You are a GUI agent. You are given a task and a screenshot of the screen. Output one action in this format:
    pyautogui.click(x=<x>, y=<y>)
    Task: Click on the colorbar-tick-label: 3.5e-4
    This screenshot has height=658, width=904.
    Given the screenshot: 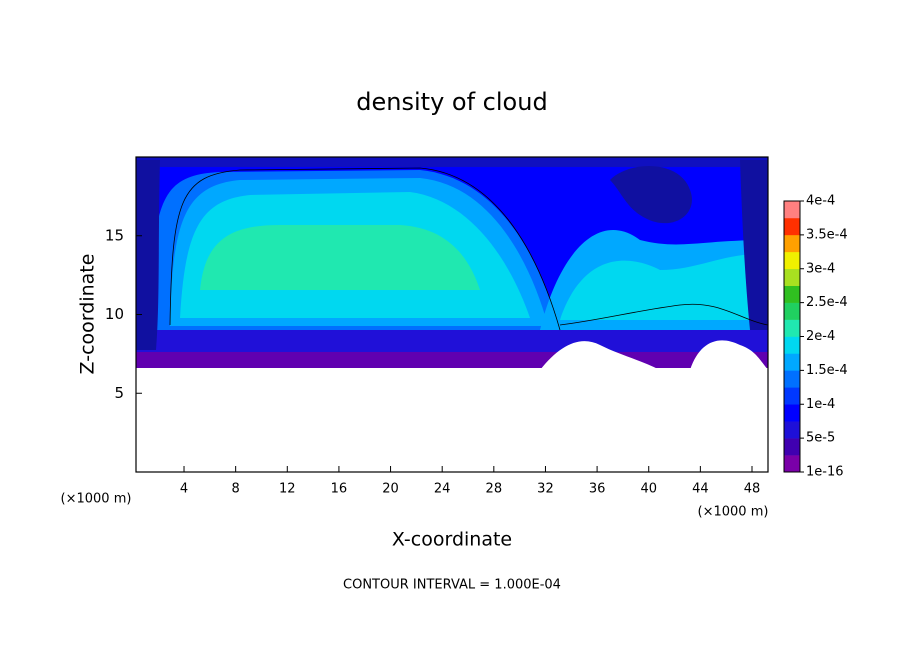 What is the action you would take?
    pyautogui.click(x=827, y=234)
    